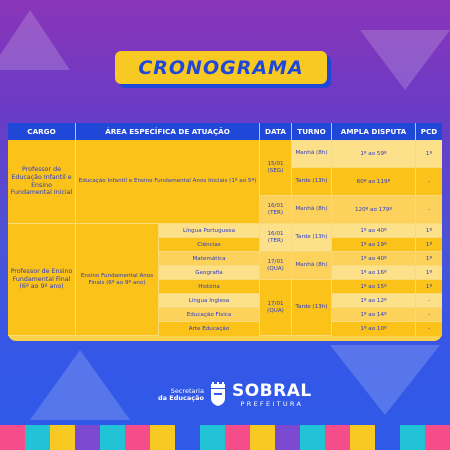 The width and height of the screenshot is (450, 450). Describe the element at coordinates (312, 131) in the screenshot. I see `header-turno: TURNO` at that location.